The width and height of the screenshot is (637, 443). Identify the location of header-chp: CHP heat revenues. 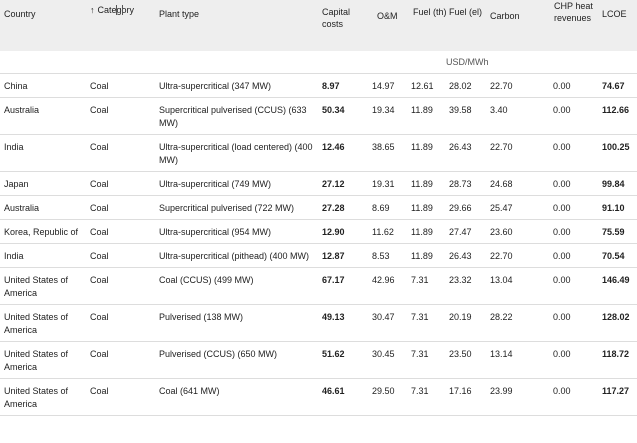
(569, 25).